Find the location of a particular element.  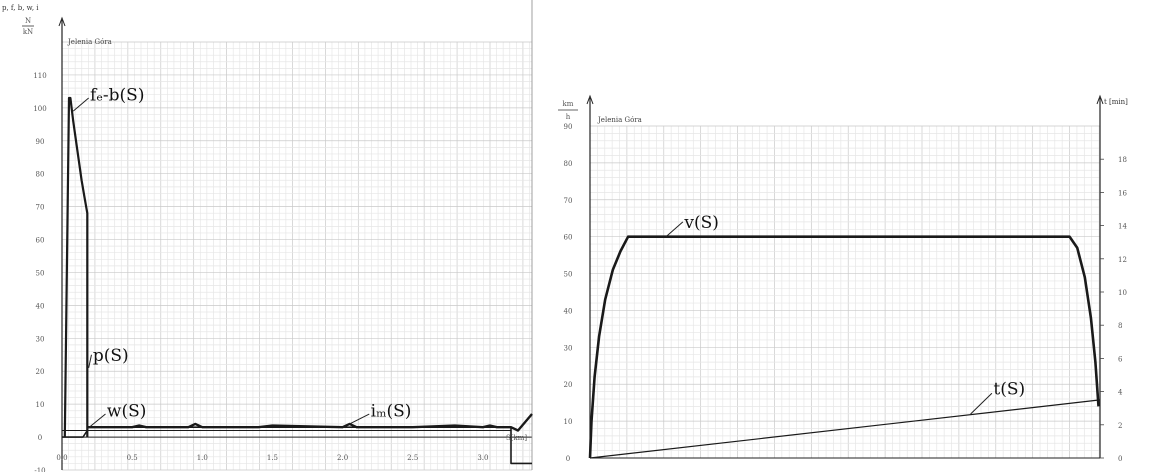

right-y2-tick-label: 16 is located at coordinates (1122, 193).